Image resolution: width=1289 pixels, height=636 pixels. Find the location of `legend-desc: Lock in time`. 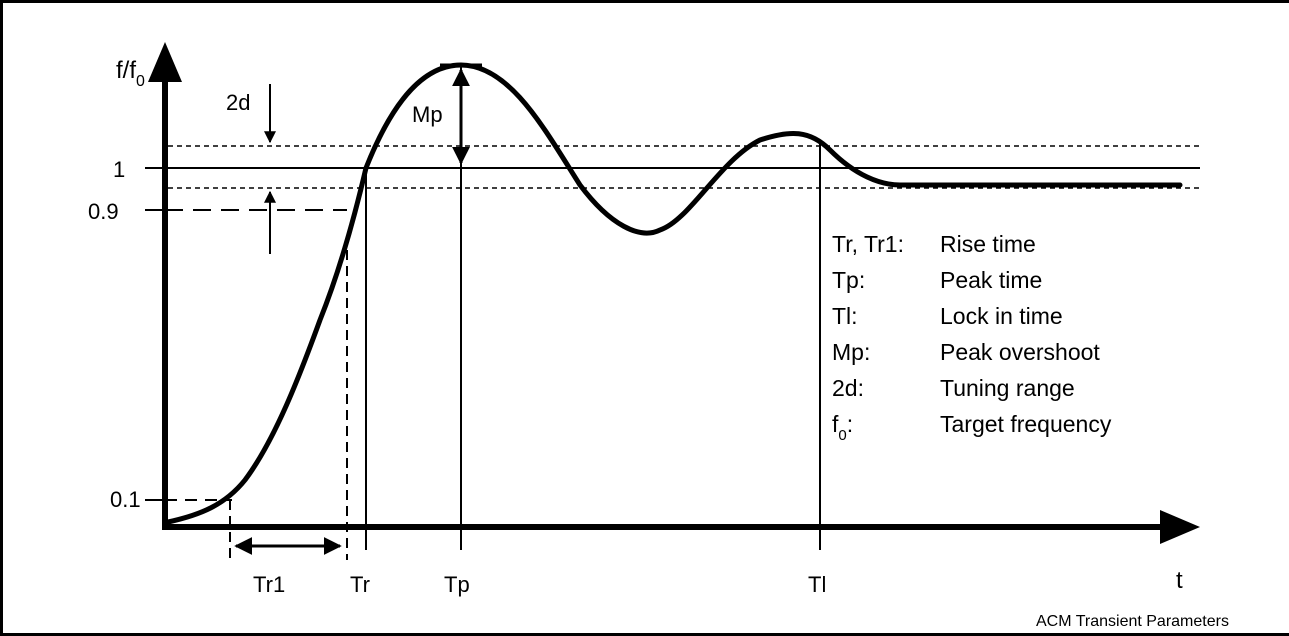

legend-desc: Lock in time is located at coordinates (1001, 316).